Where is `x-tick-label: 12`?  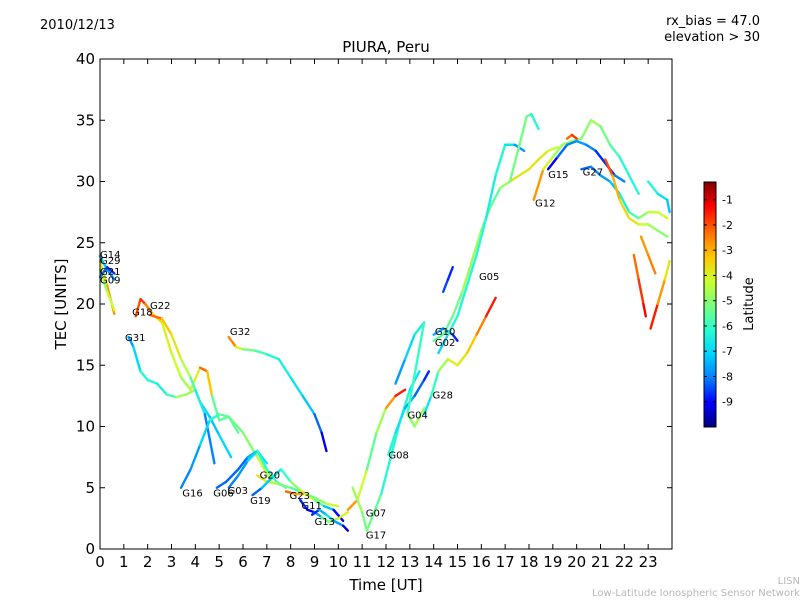 x-tick-label: 12 is located at coordinates (385, 562).